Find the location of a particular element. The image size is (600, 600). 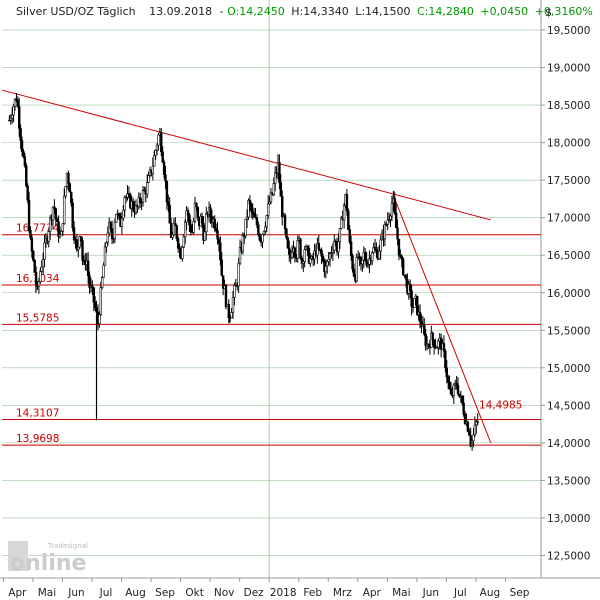

y-tick-label: 12,5000 is located at coordinates (568, 556).